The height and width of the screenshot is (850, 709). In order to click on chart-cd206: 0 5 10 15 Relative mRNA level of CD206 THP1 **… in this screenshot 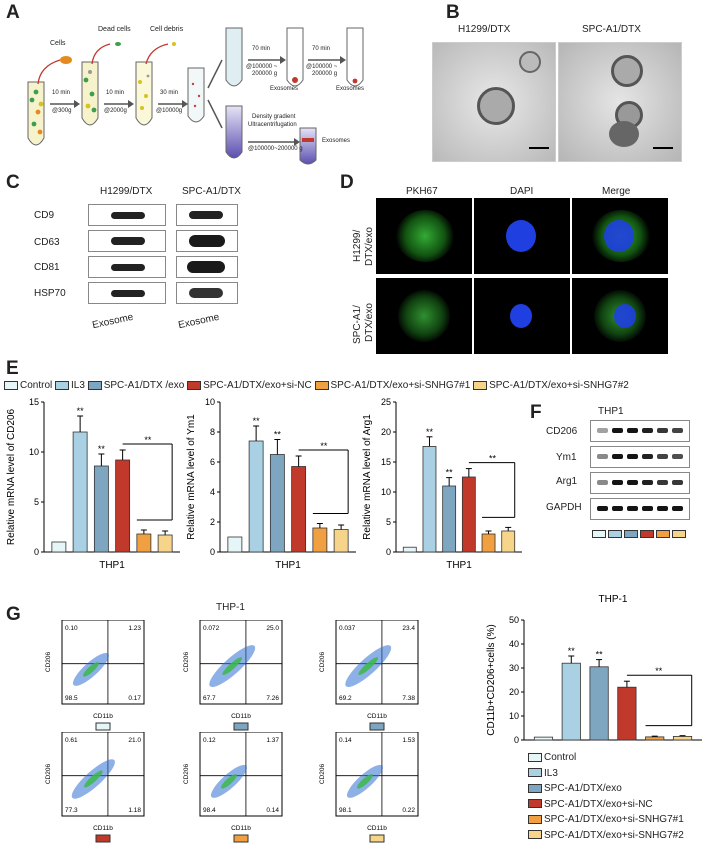, I will do `click(93, 484)`.